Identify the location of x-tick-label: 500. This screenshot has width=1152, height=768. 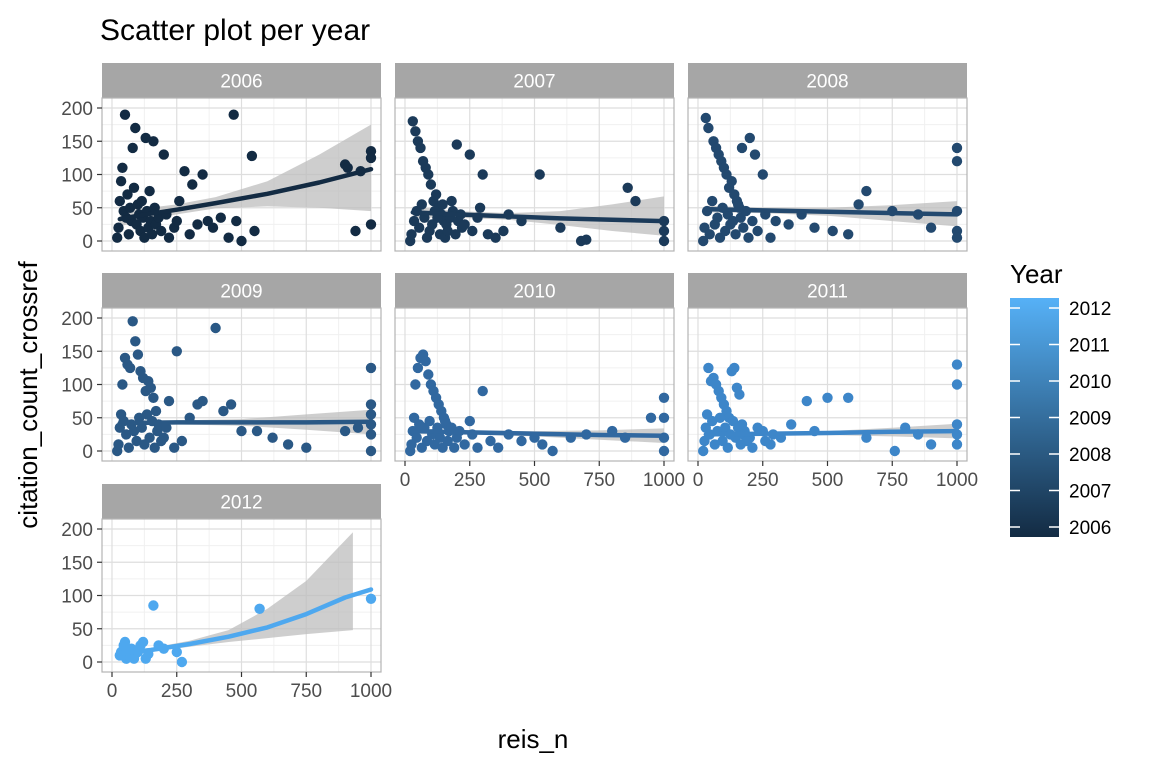
(535, 480).